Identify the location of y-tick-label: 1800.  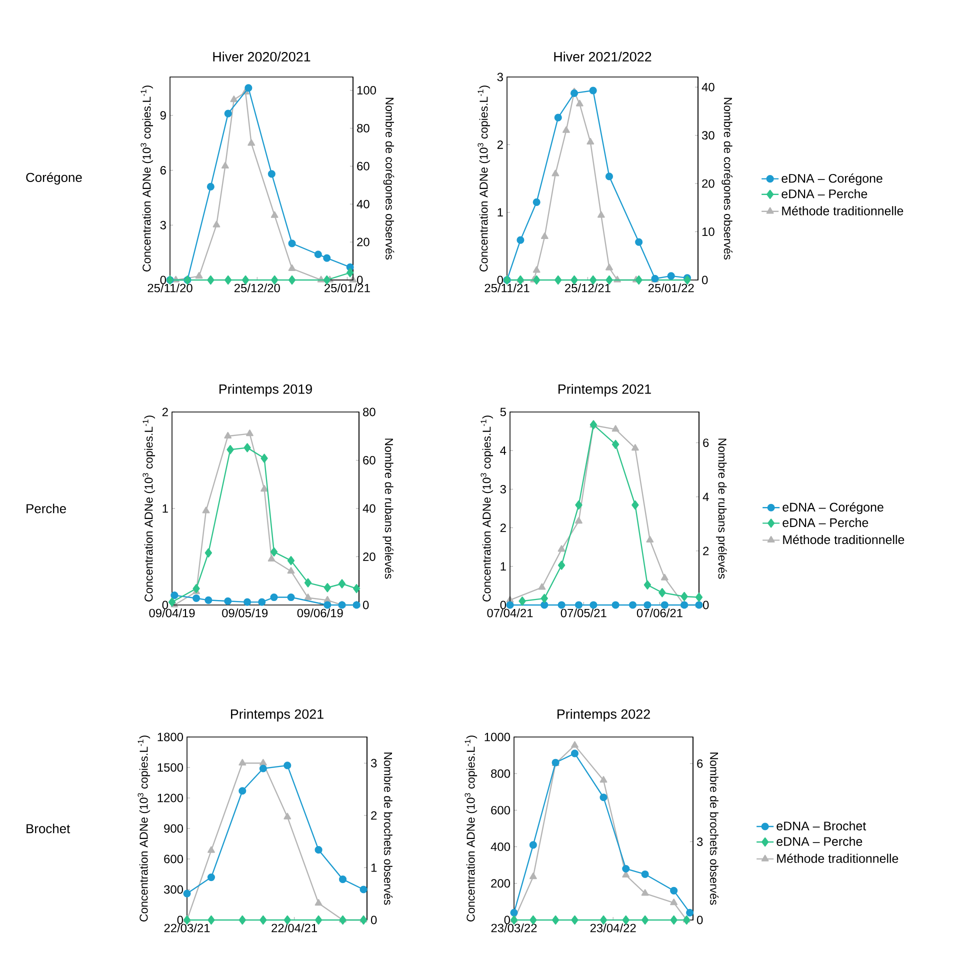
(171, 737).